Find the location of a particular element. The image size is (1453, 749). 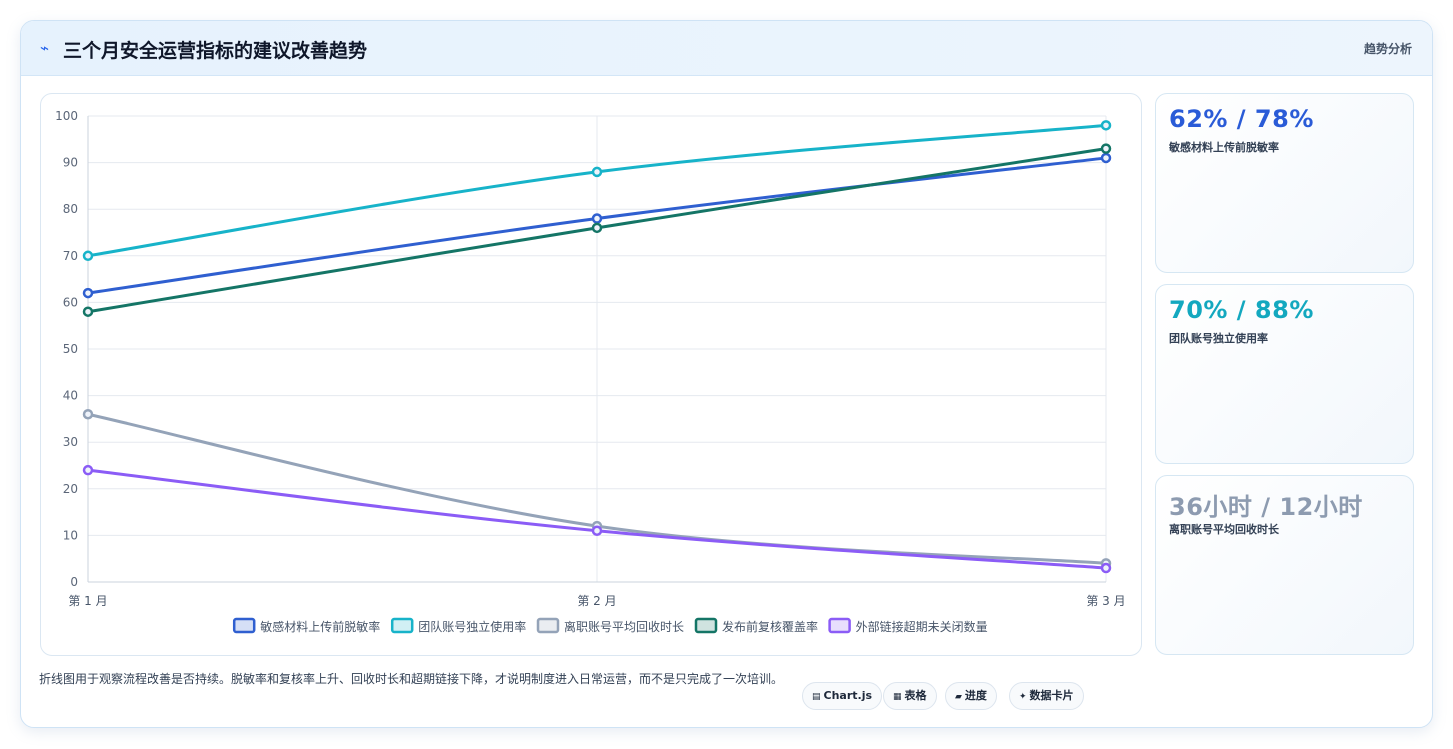

legend-label: 敏感材料上传前脱敏率 is located at coordinates (320, 626).